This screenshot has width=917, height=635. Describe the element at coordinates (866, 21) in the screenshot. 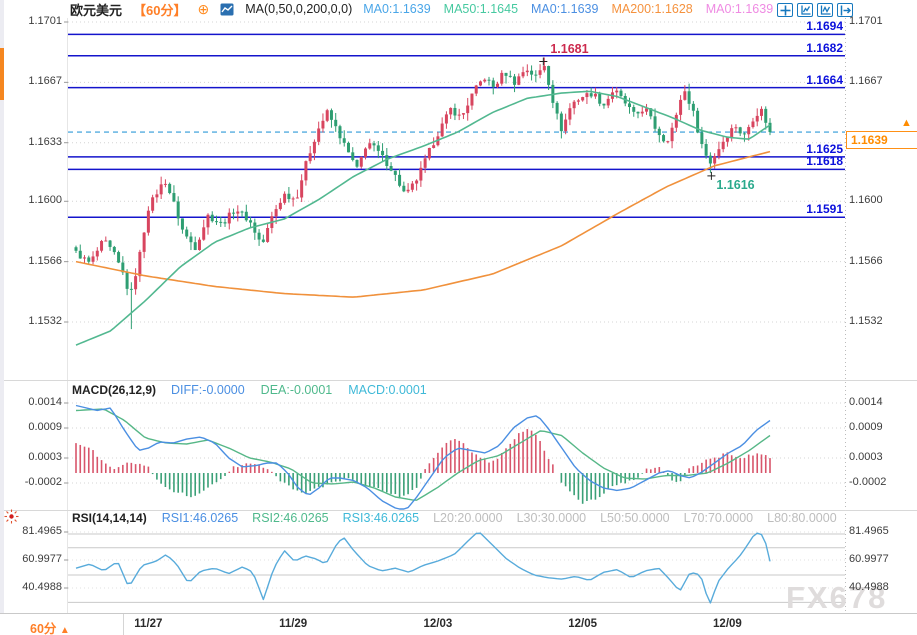

I see `price-axis-label-right: 1.1701` at that location.